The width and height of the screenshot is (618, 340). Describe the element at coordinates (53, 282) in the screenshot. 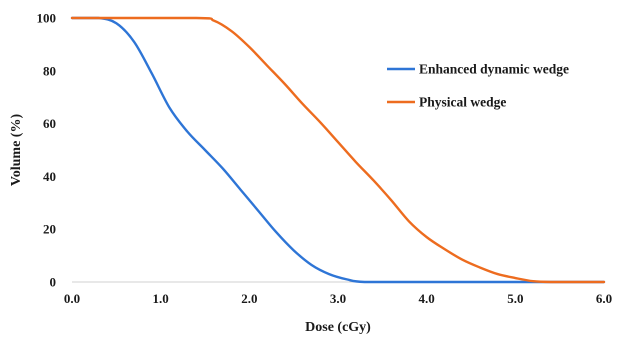

I see `y-tick-label: 0` at that location.